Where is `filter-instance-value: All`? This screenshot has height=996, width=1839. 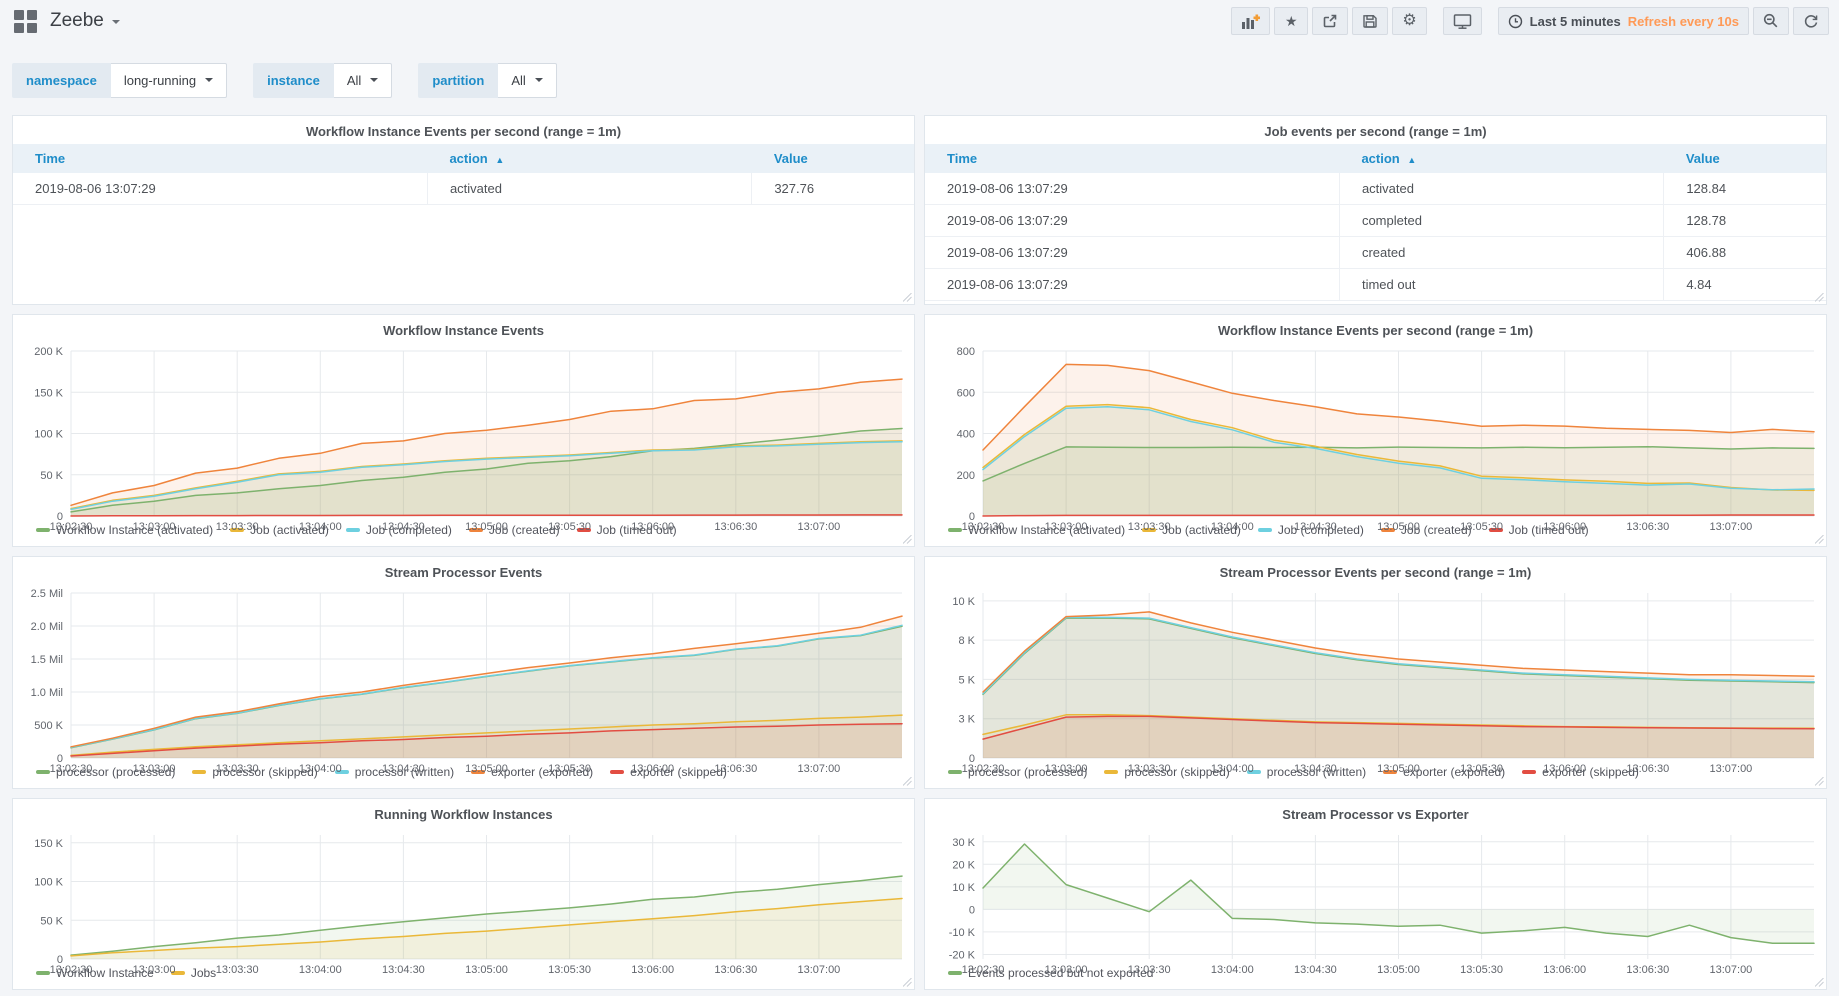
filter-instance-value: All is located at coordinates (363, 80).